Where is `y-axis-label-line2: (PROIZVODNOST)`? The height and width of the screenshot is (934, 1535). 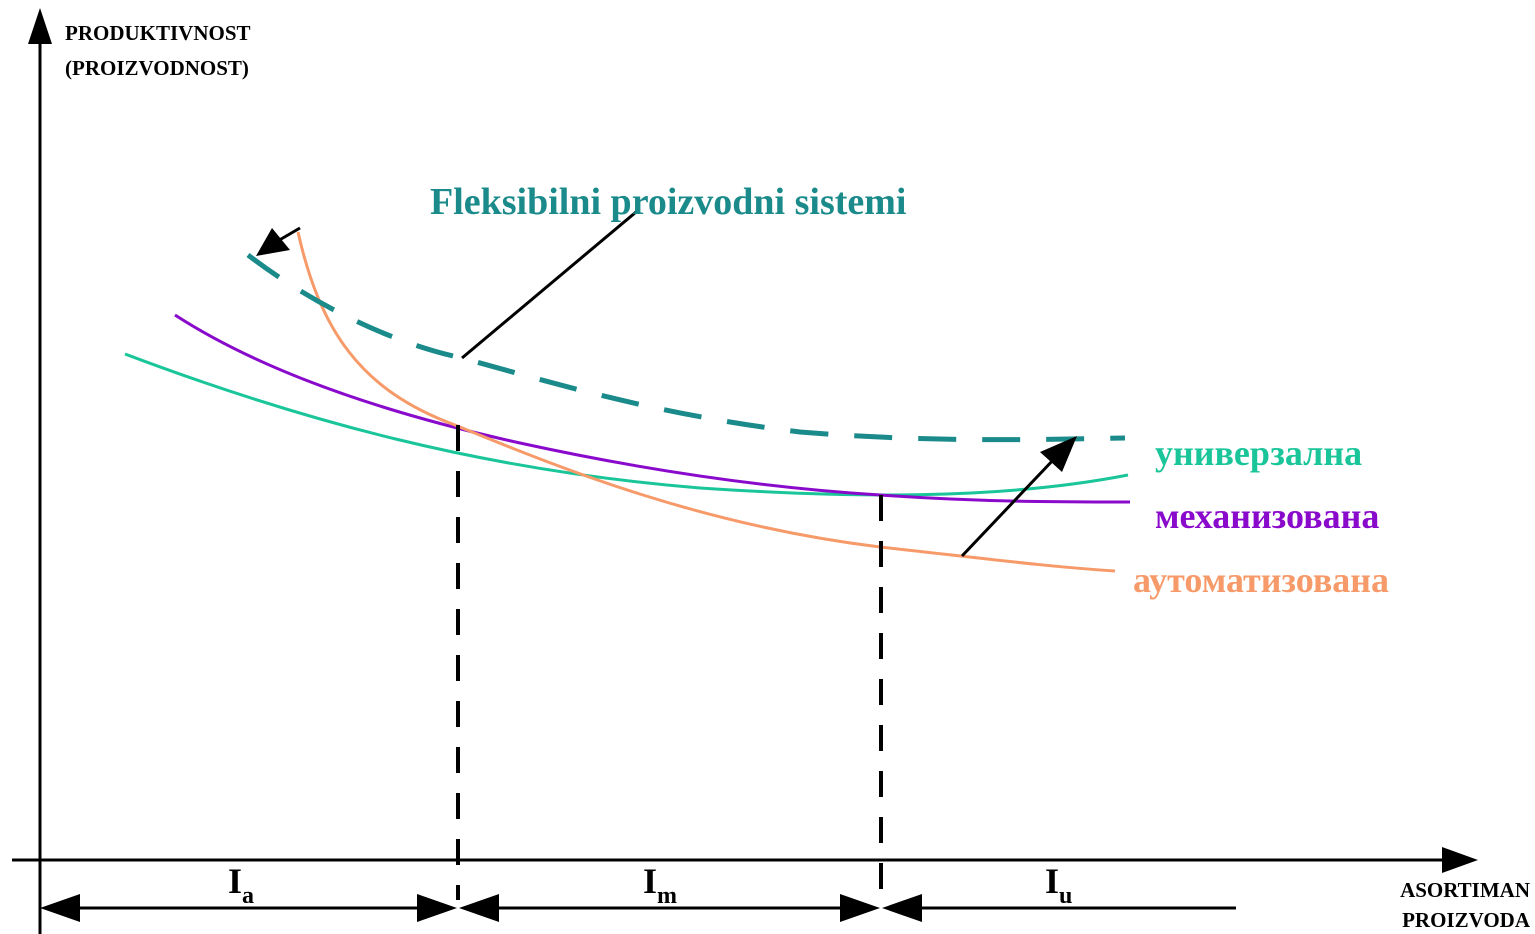
y-axis-label-line2: (PROIZVODNOST) is located at coordinates (157, 68).